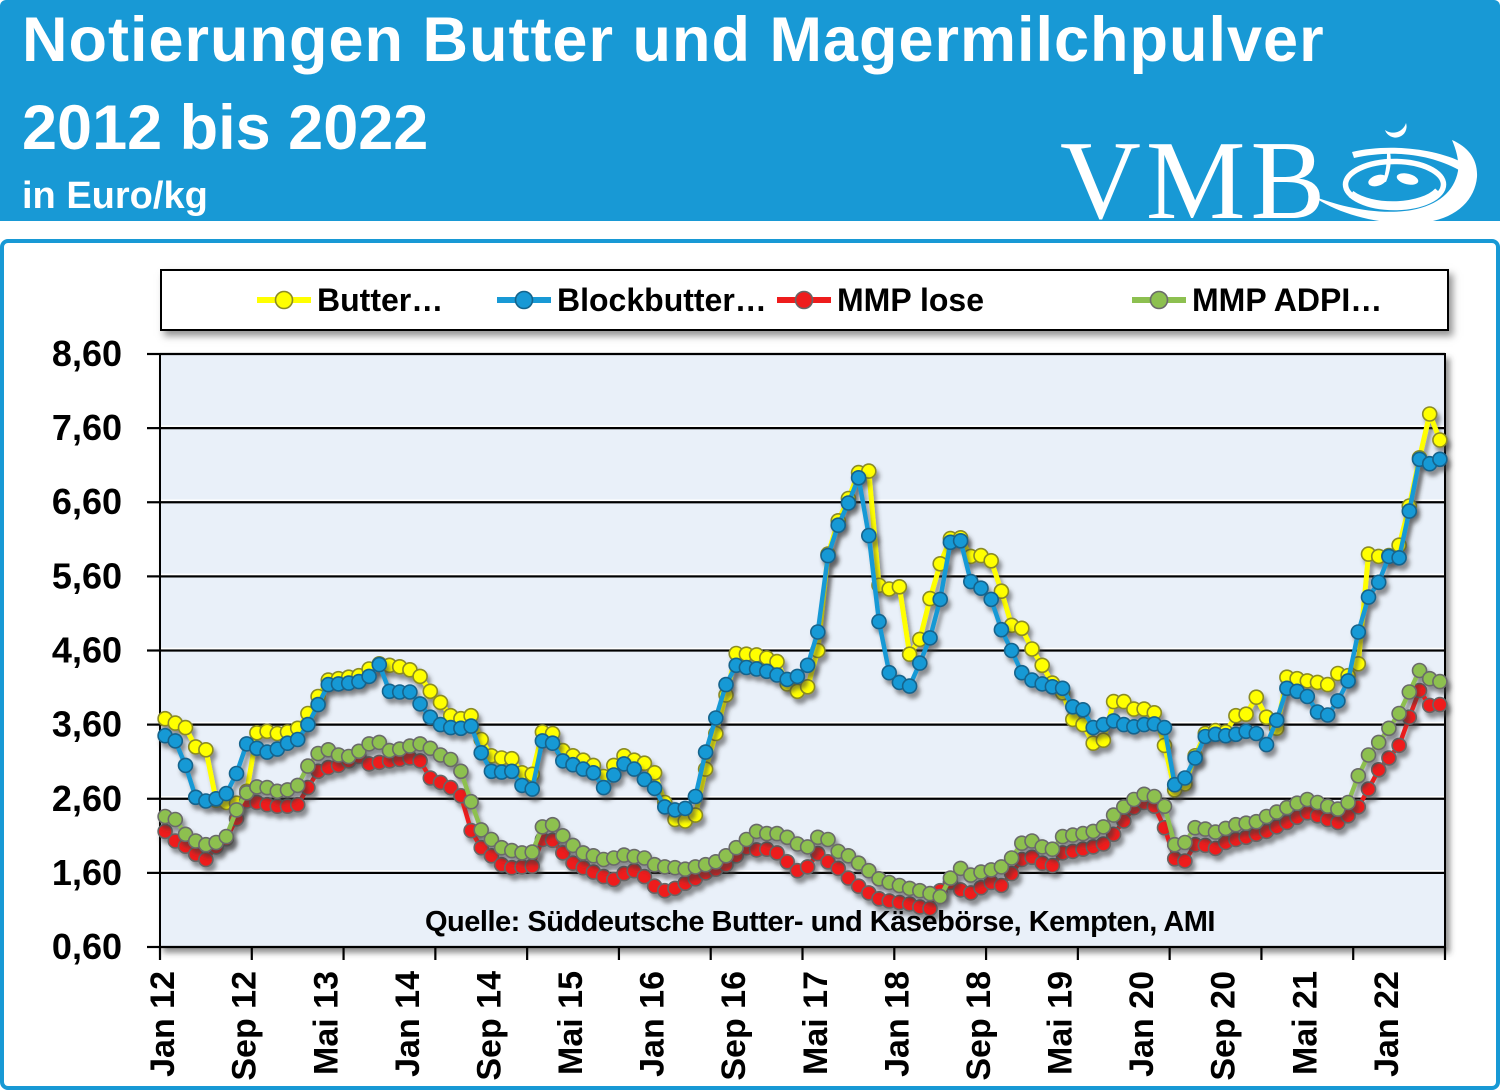 The width and height of the screenshot is (1500, 1090). Describe the element at coordinates (1387, 1024) in the screenshot. I see `svg-text: Jan 22` at that location.